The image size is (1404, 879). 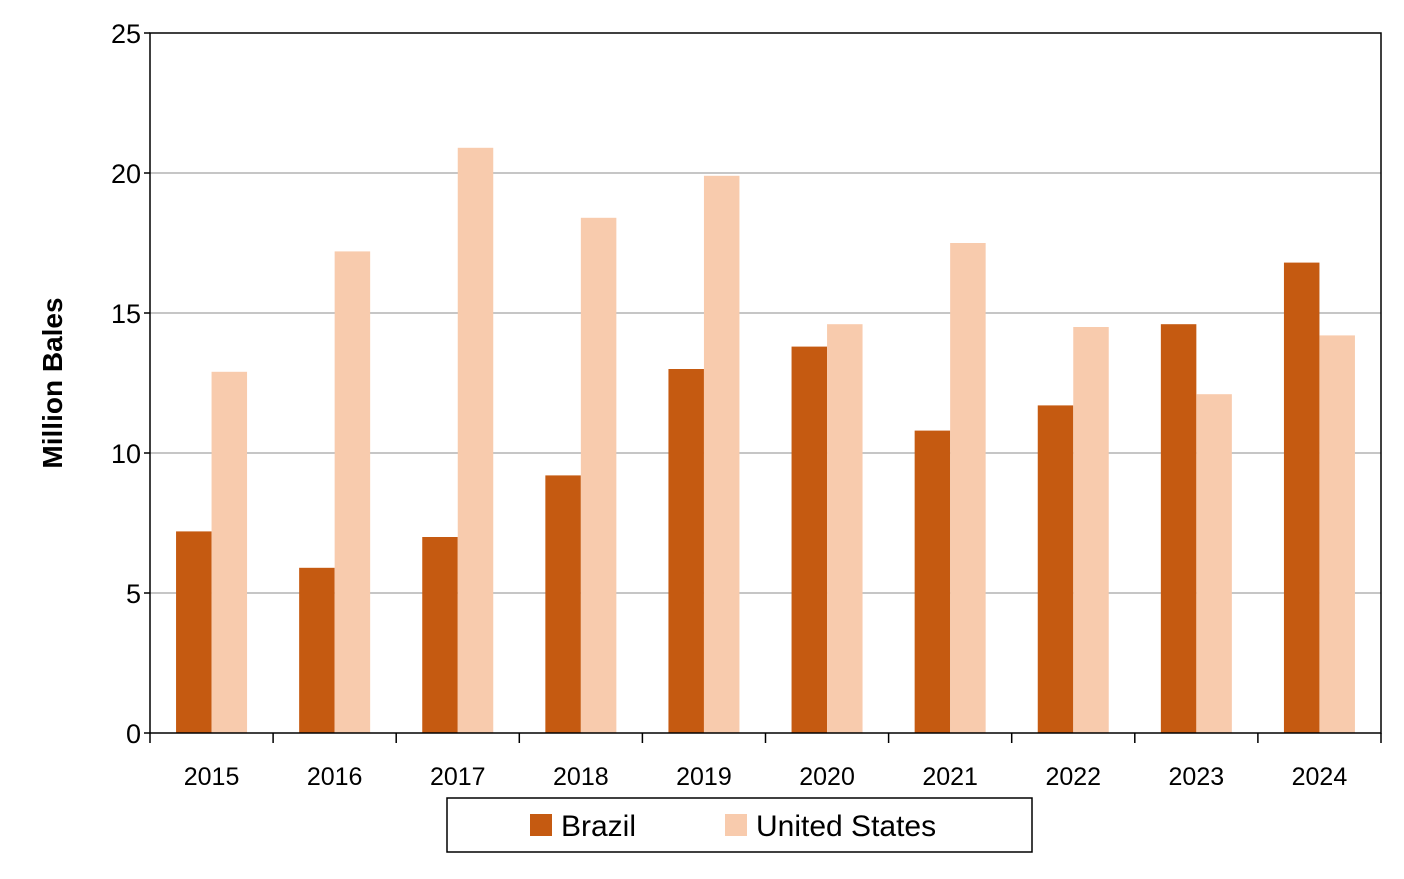 I want to click on legend-swatch-united-states, so click(x=736, y=825).